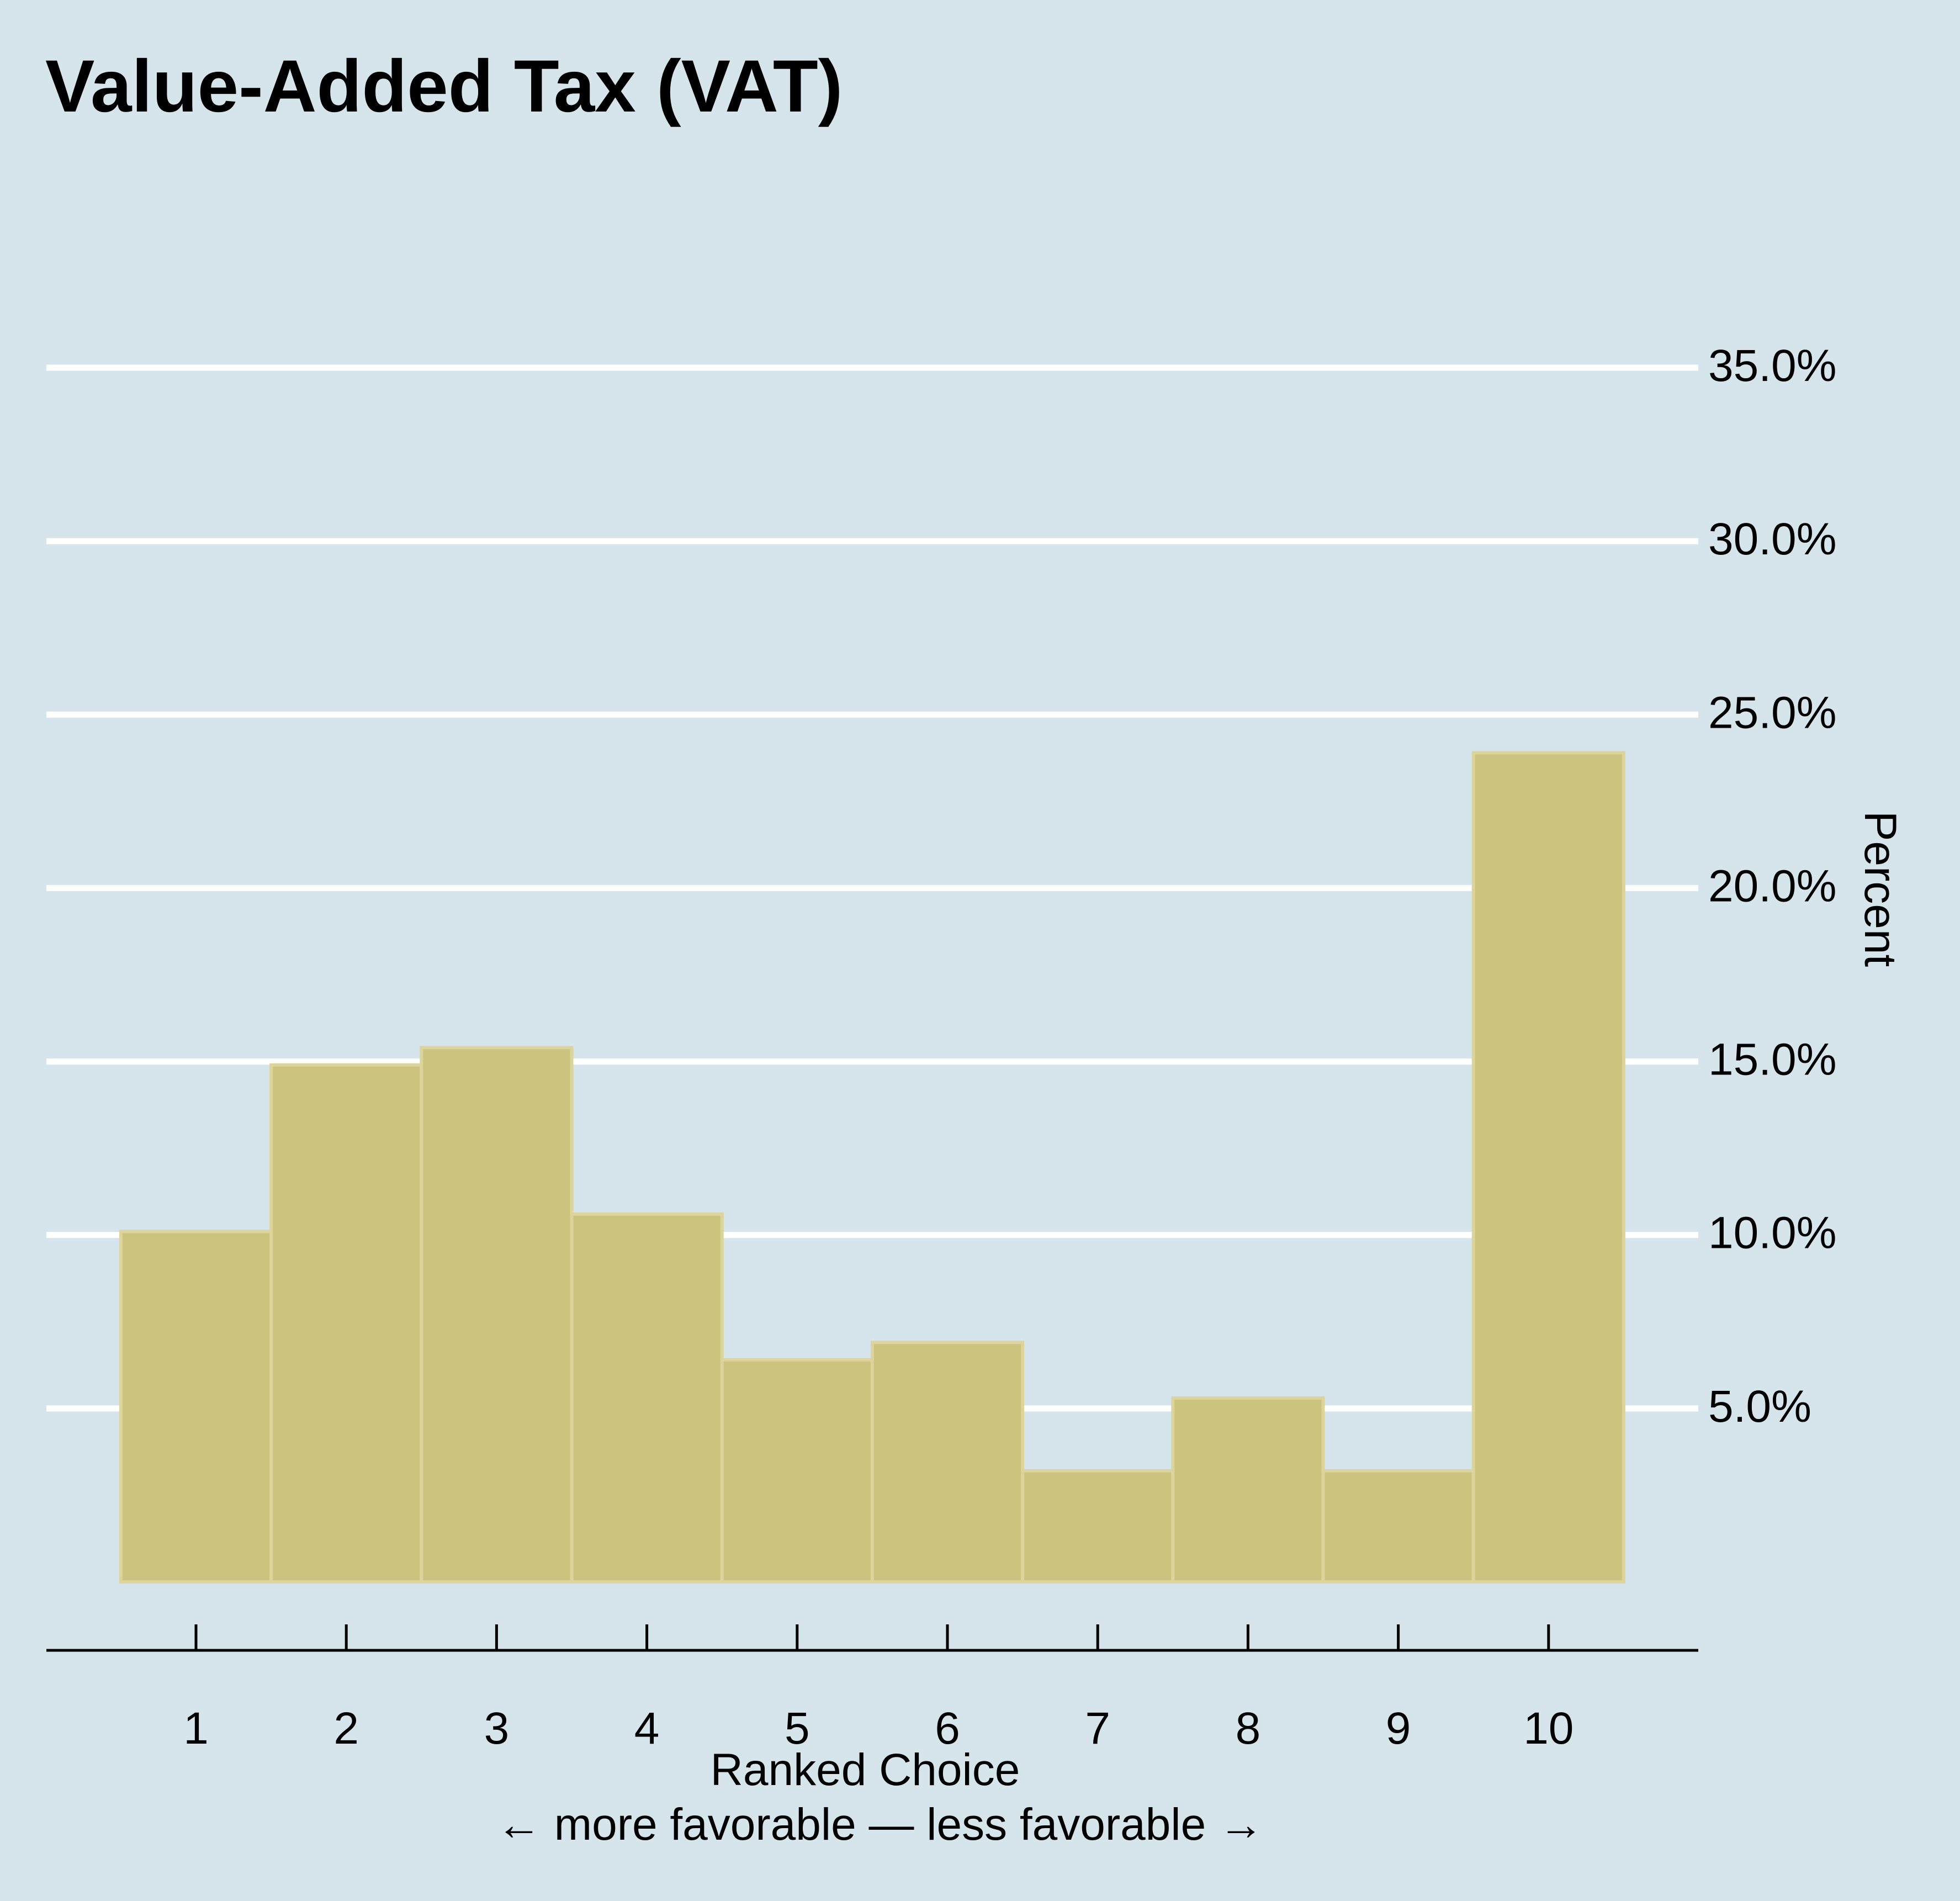 The height and width of the screenshot is (1901, 1960). I want to click on x-tick-label: 2, so click(346, 1729).